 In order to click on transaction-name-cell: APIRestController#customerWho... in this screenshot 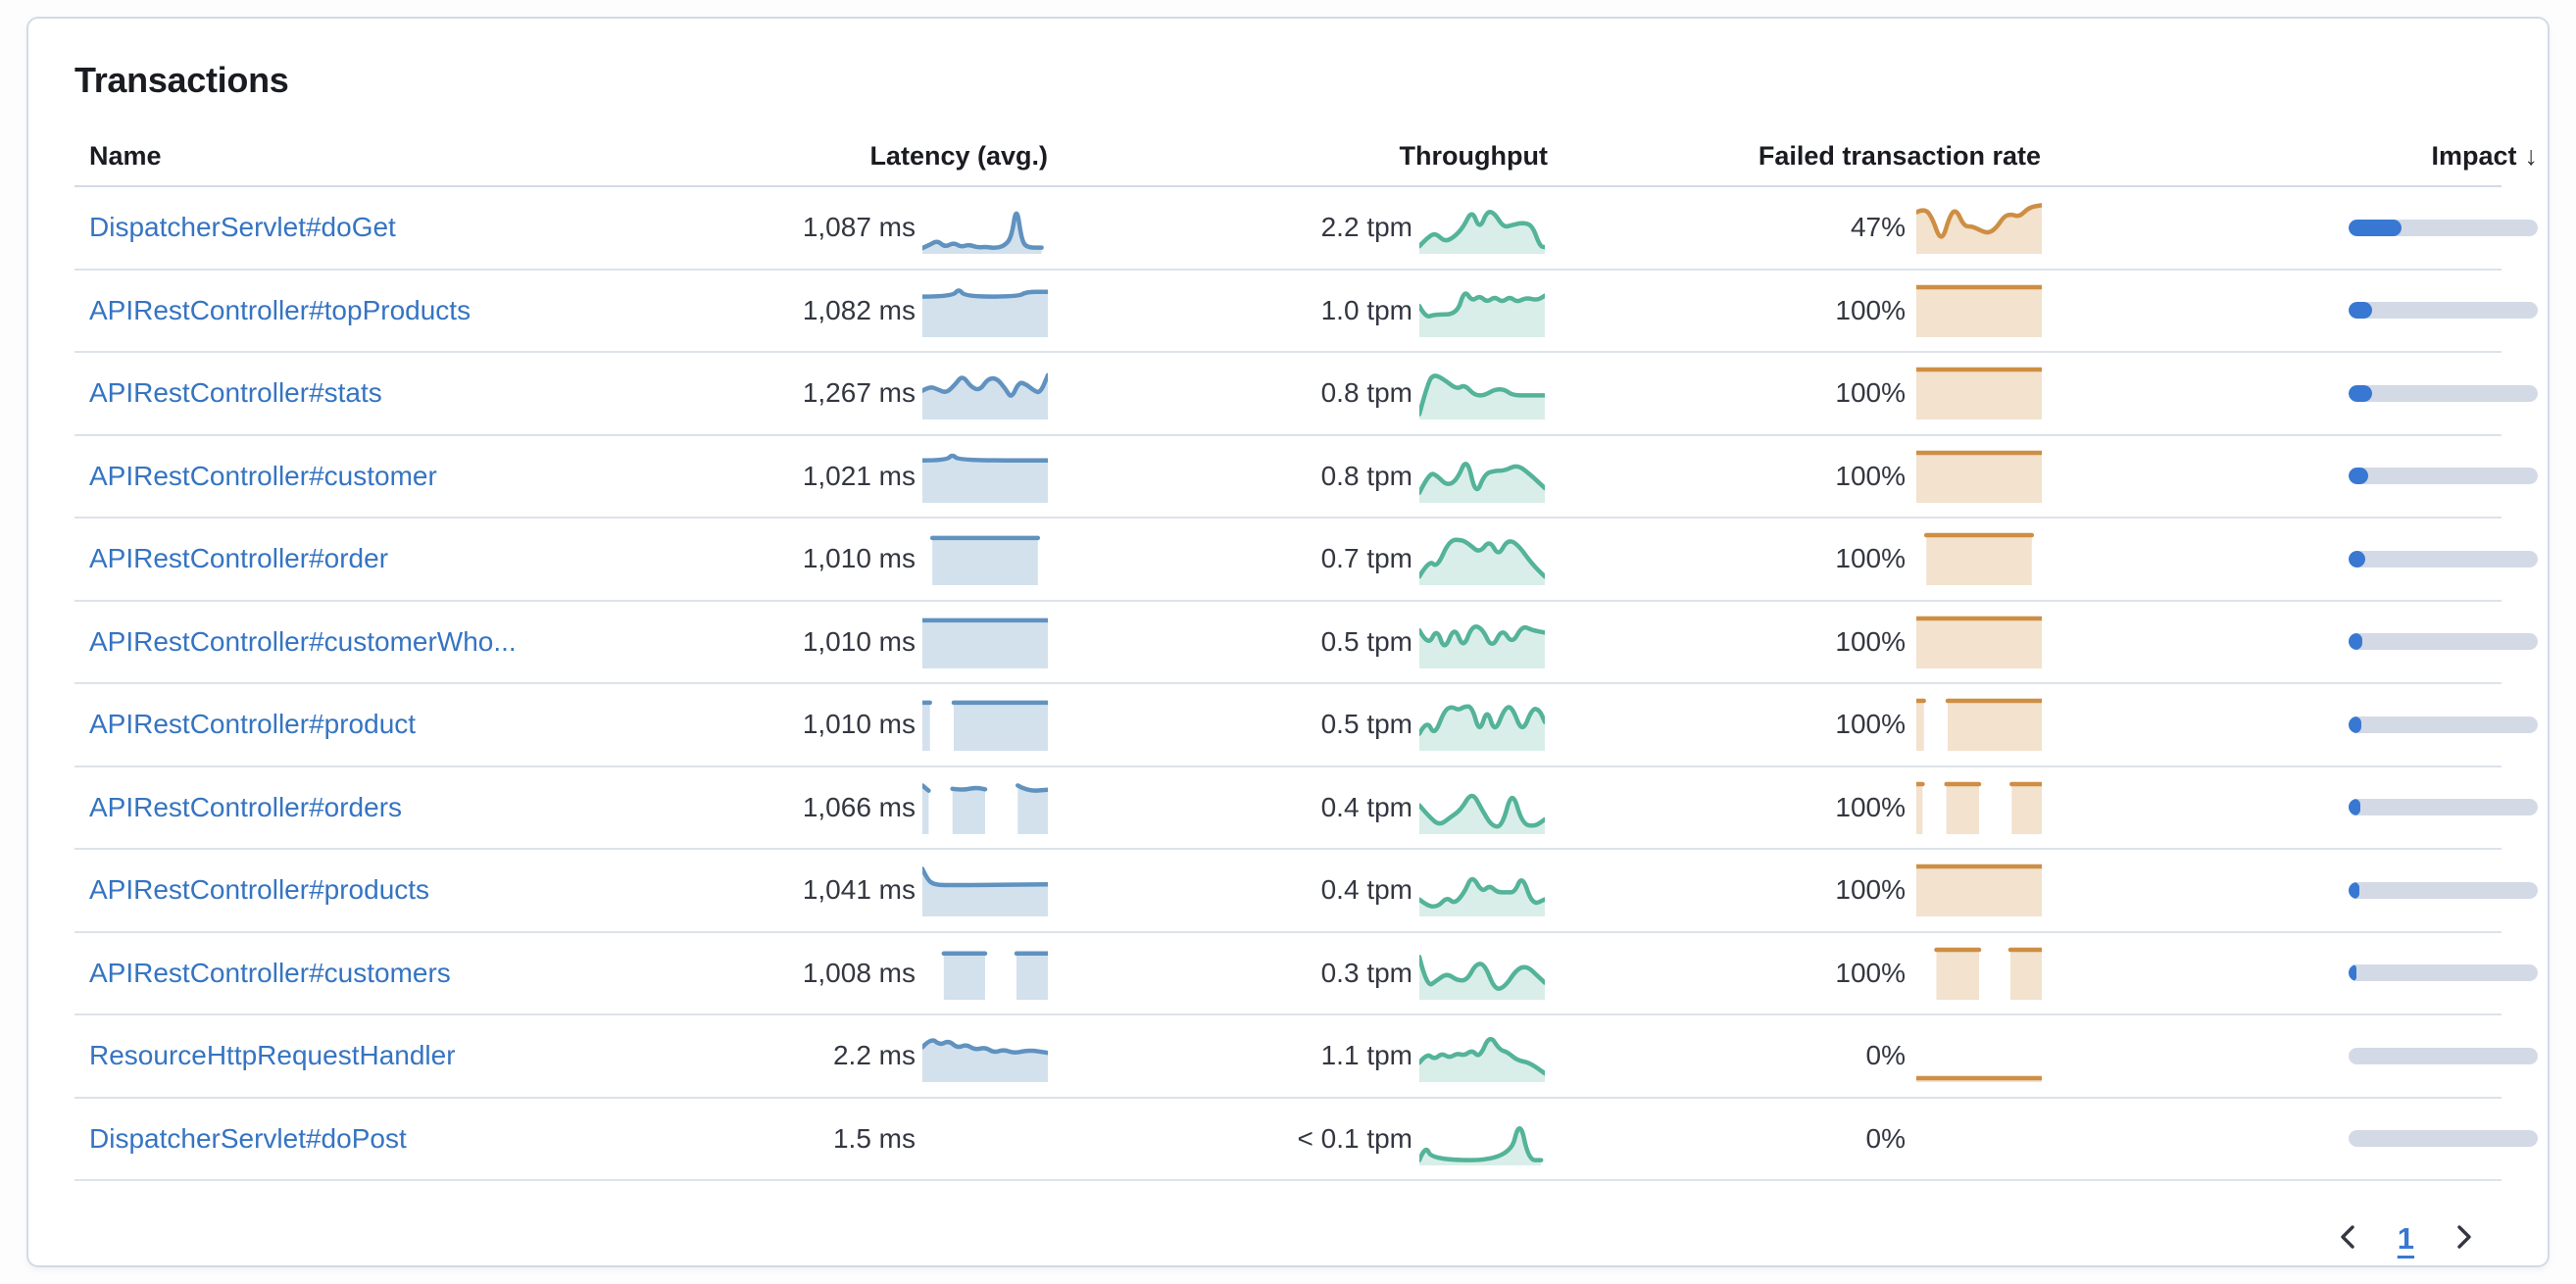, I will do `click(367, 642)`.